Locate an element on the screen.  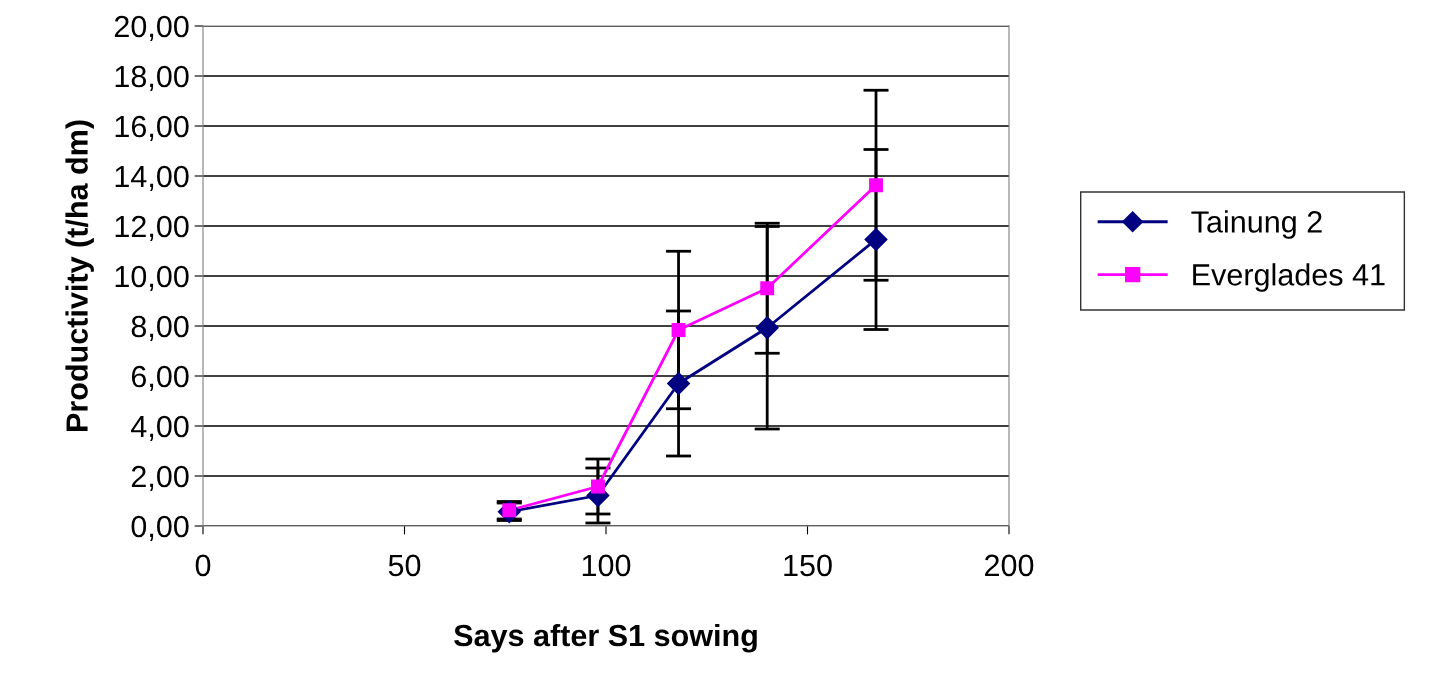
x-tick-label: 0 is located at coordinates (203, 565).